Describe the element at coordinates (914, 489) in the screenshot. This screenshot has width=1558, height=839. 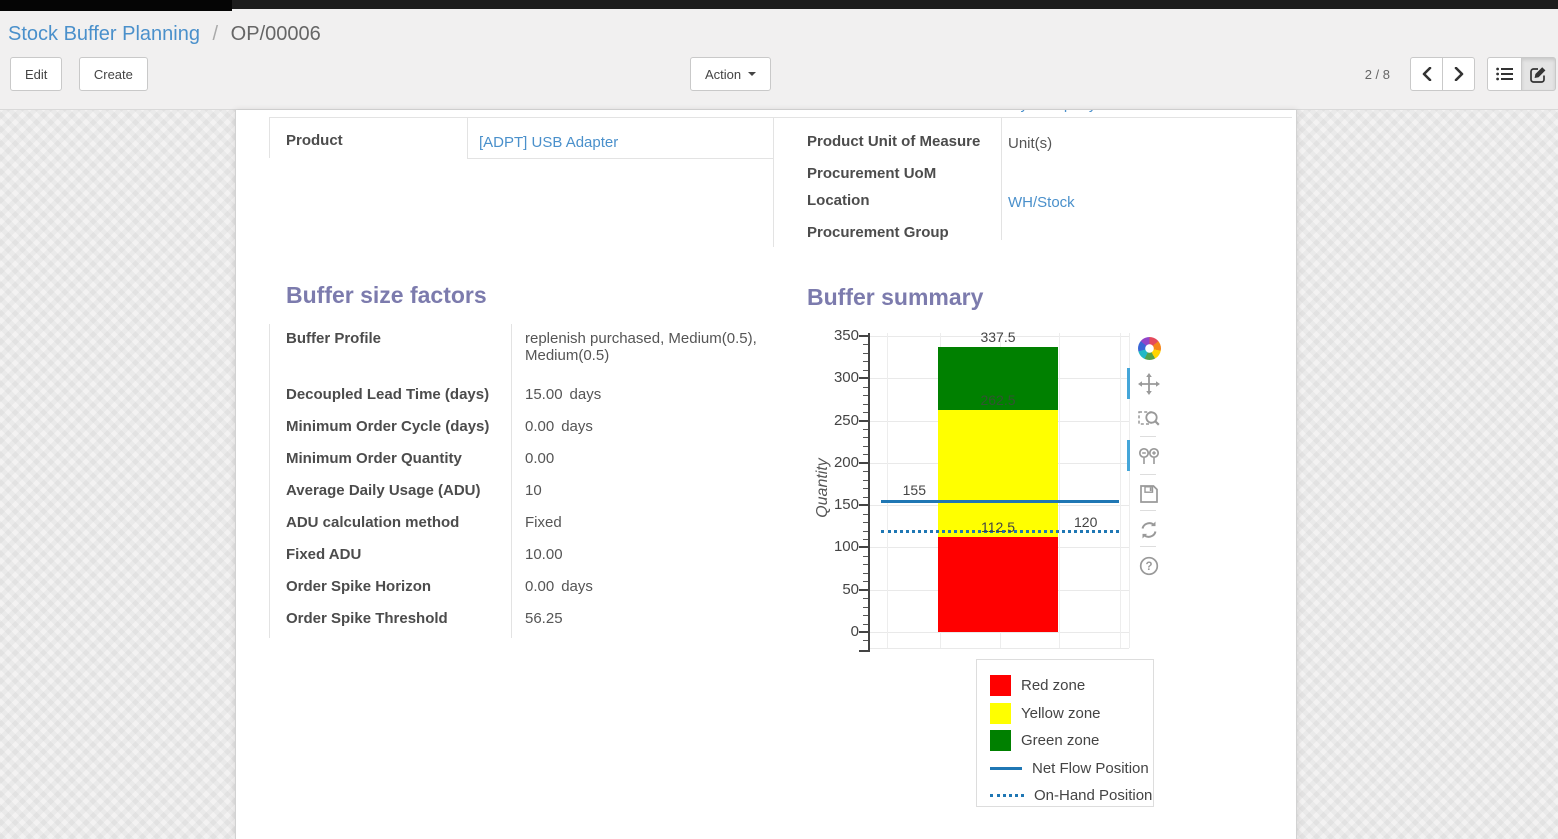
I see `line-value-label: 155` at that location.